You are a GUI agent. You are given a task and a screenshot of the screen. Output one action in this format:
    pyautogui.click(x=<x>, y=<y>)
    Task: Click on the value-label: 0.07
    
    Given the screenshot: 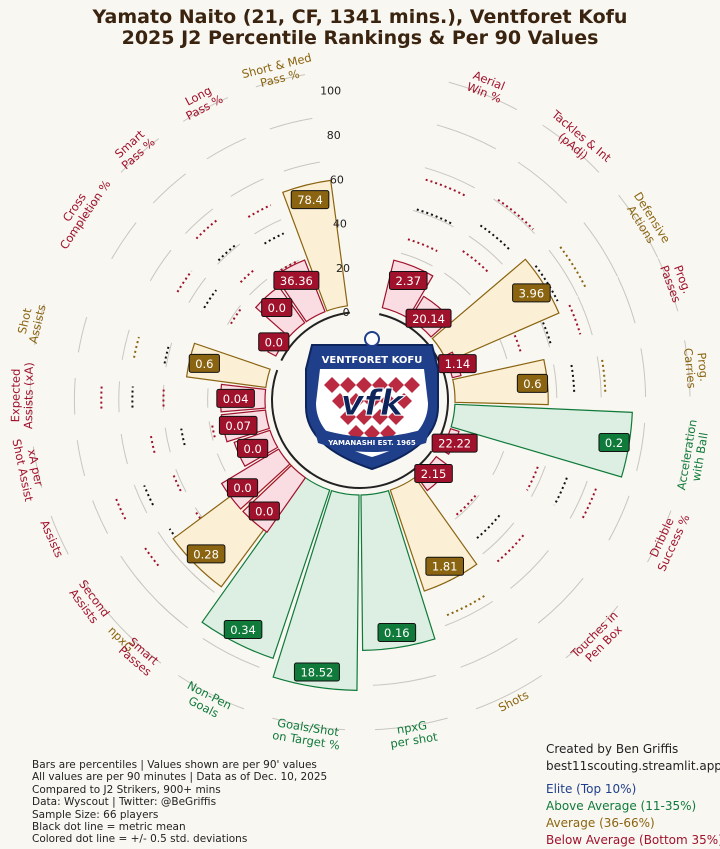 What is the action you would take?
    pyautogui.click(x=238, y=426)
    